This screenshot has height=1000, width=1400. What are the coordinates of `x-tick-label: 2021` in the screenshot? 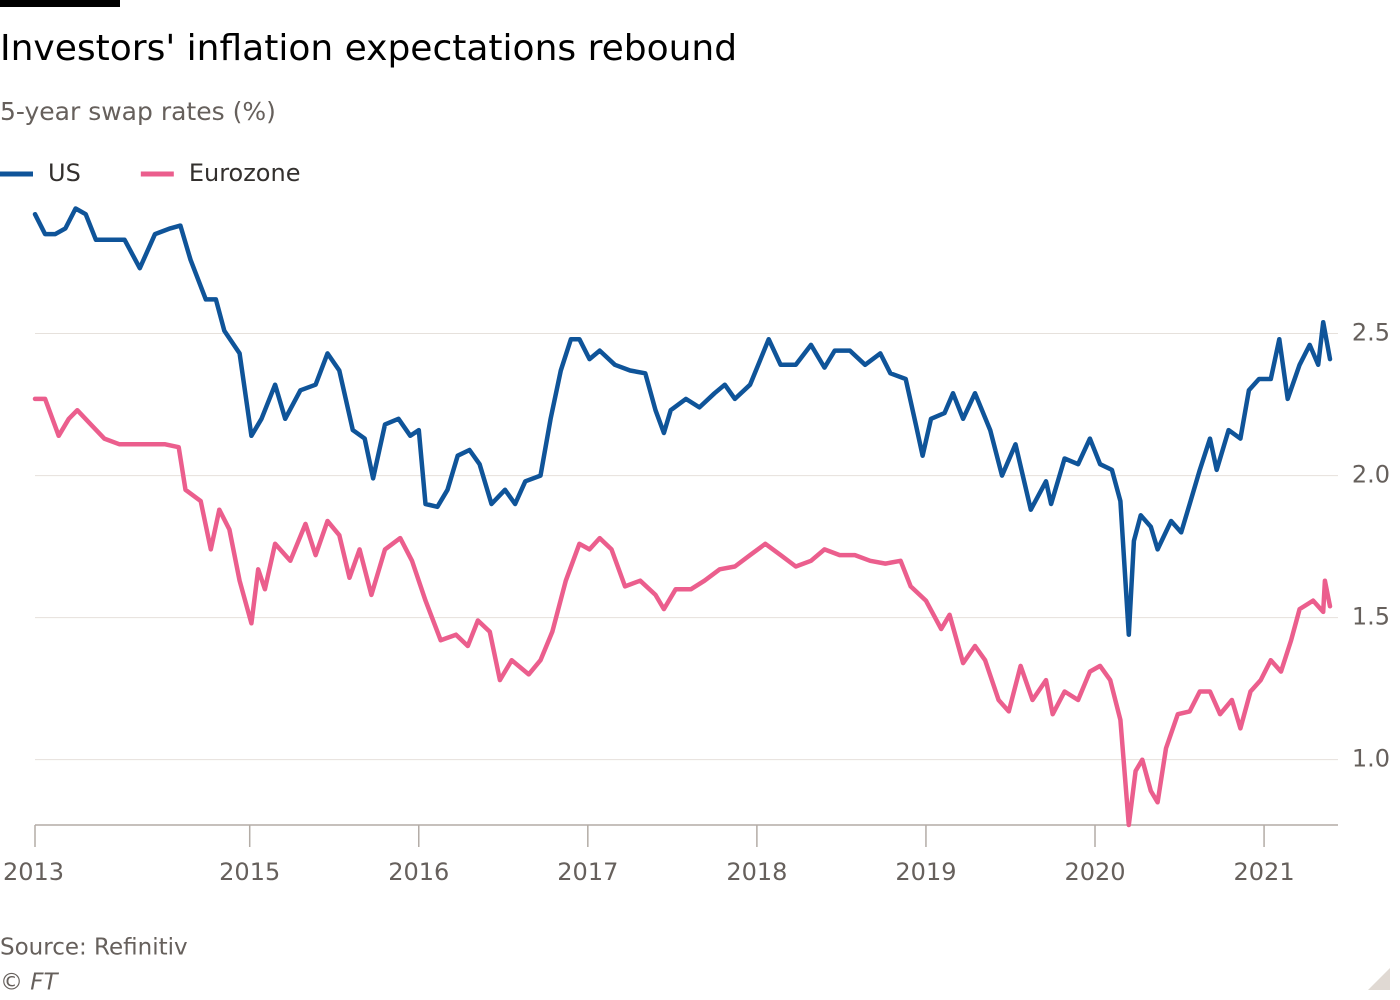 It's located at (1264, 872).